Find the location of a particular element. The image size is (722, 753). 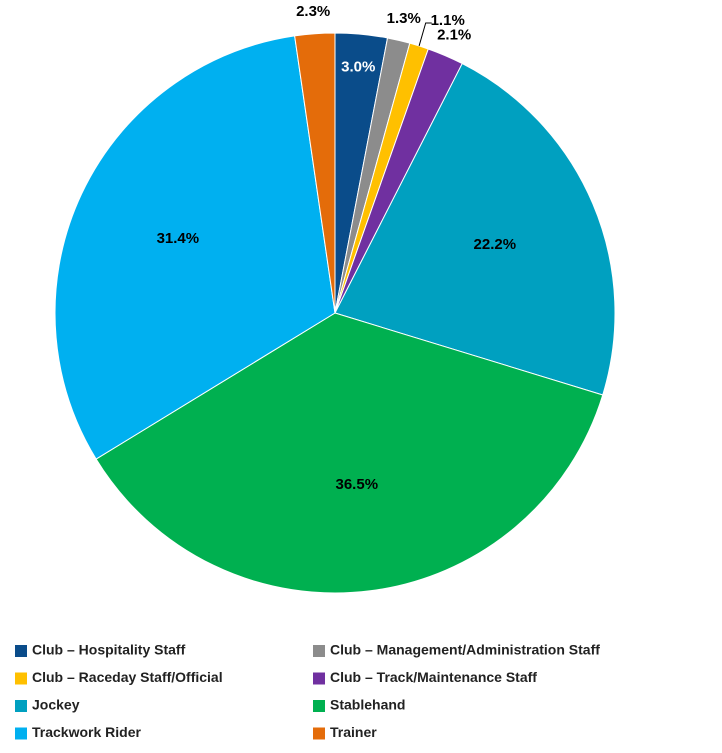

data-label: 1.3% is located at coordinates (404, 18).